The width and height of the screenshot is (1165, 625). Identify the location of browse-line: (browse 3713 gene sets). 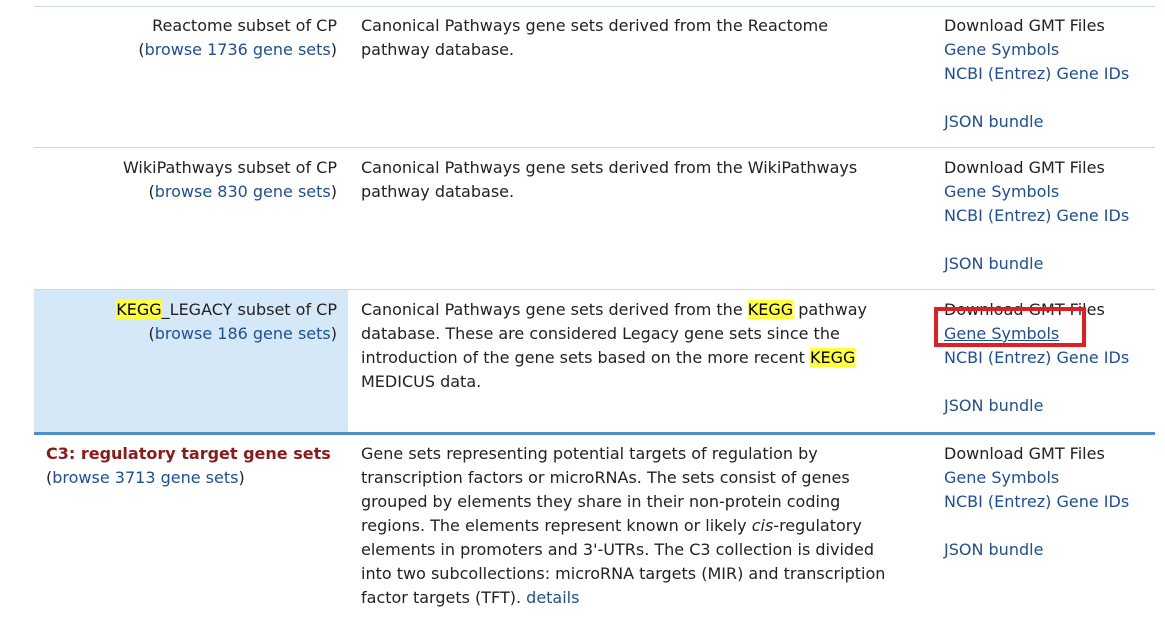
(145, 477).